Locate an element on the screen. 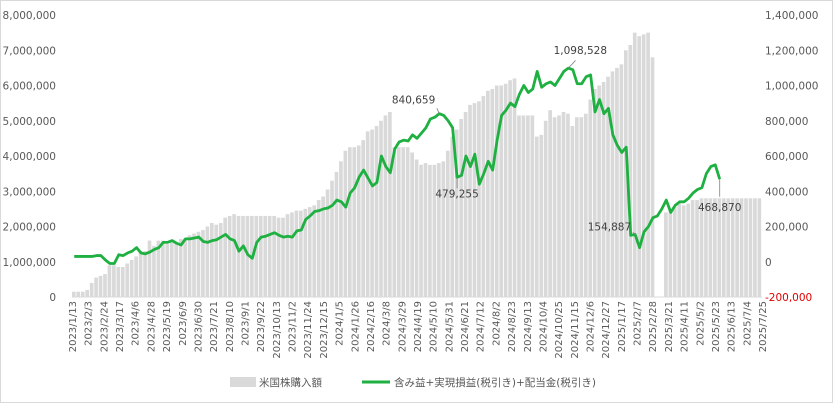 Image resolution: width=833 pixels, height=403 pixels. x-tick-label: 2023/3/17 is located at coordinates (120, 326).